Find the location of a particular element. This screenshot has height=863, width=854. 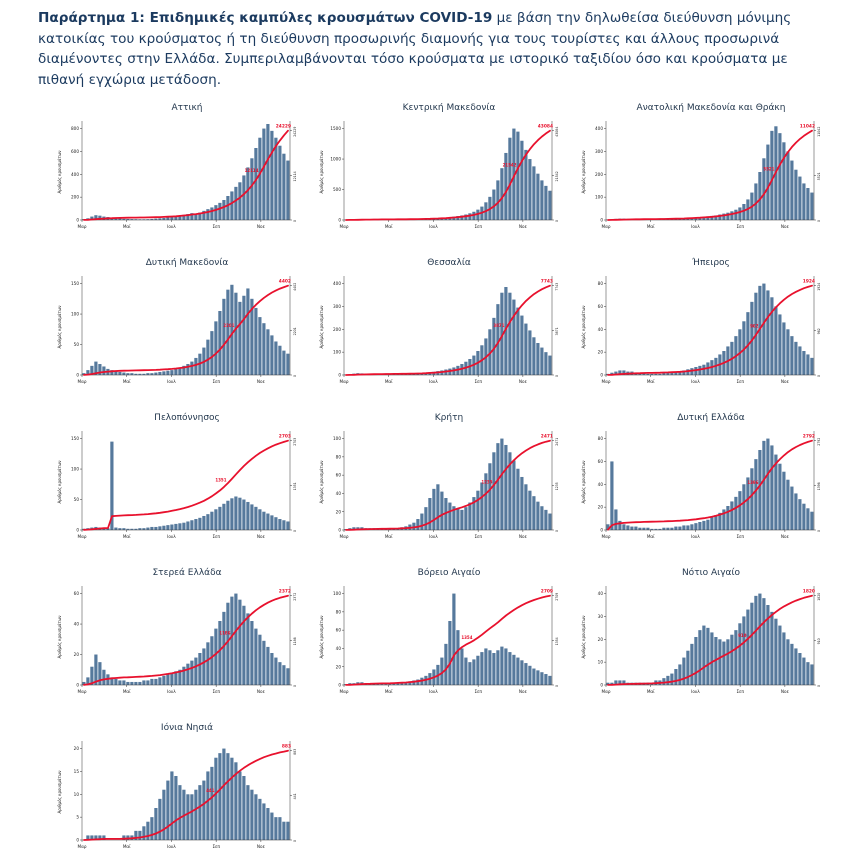

svg-text: 2372 is located at coordinates (295, 596).